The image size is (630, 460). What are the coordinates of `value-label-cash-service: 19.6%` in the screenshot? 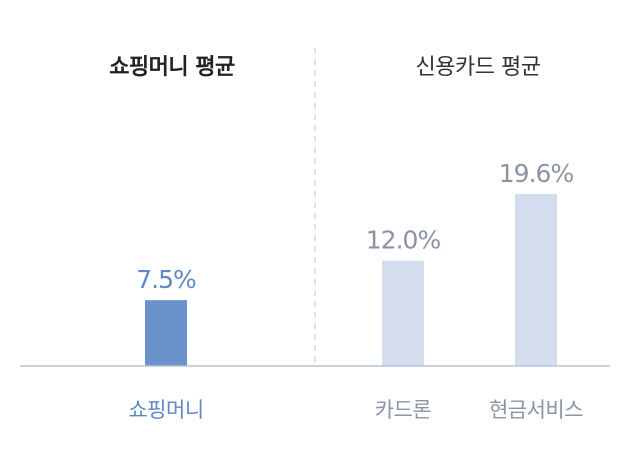 It's located at (536, 173).